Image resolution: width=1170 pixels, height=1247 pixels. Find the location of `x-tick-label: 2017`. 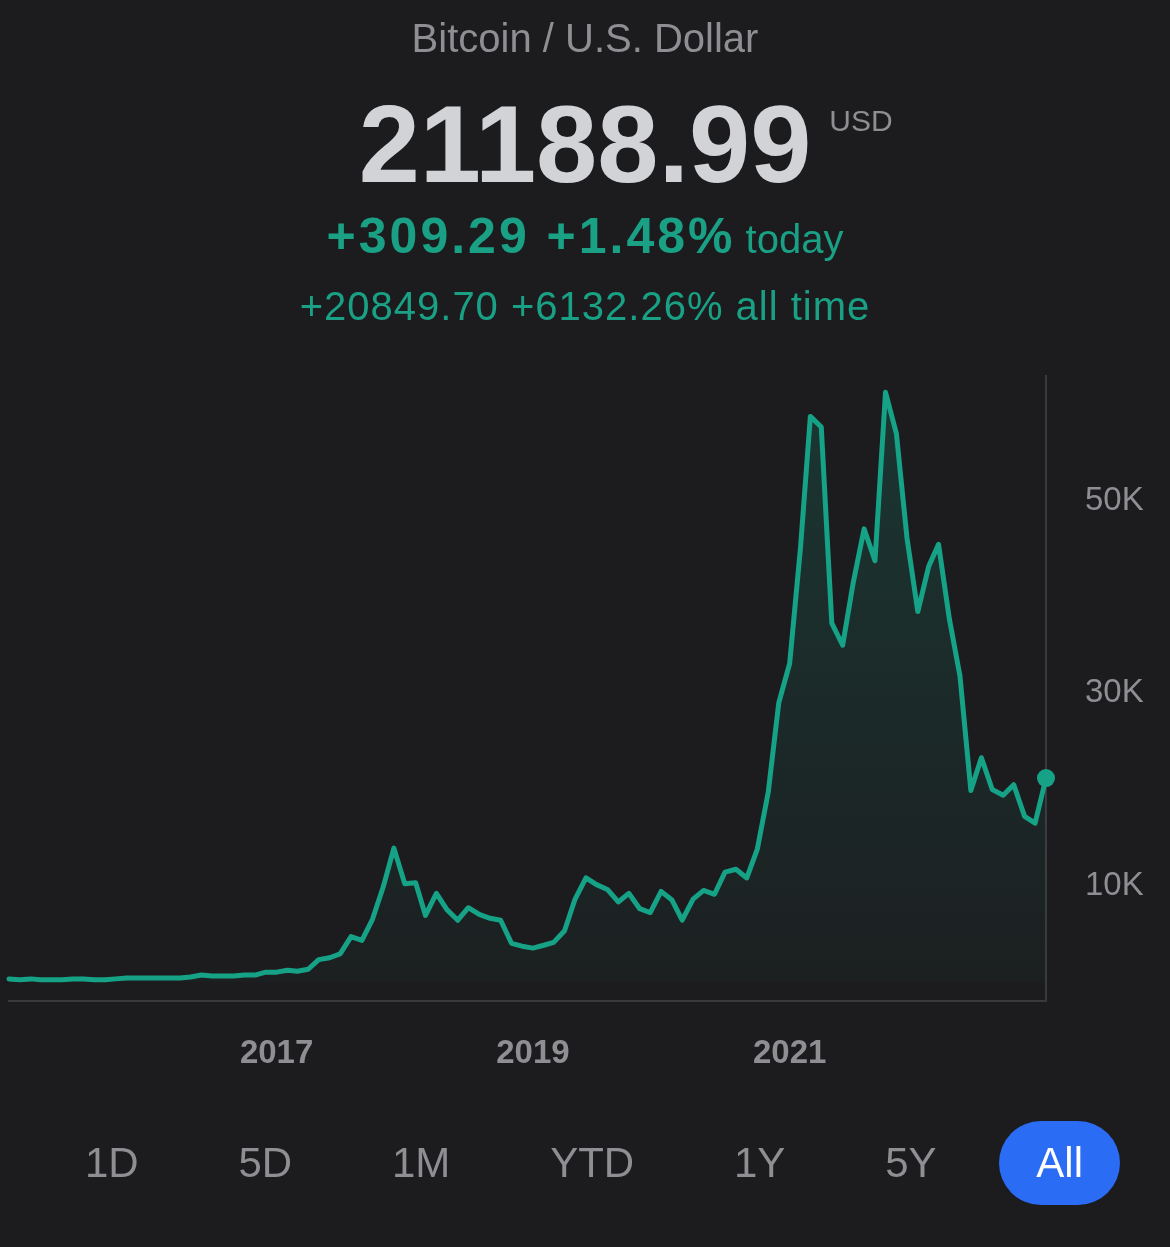

x-tick-label: 2017 is located at coordinates (276, 1051).